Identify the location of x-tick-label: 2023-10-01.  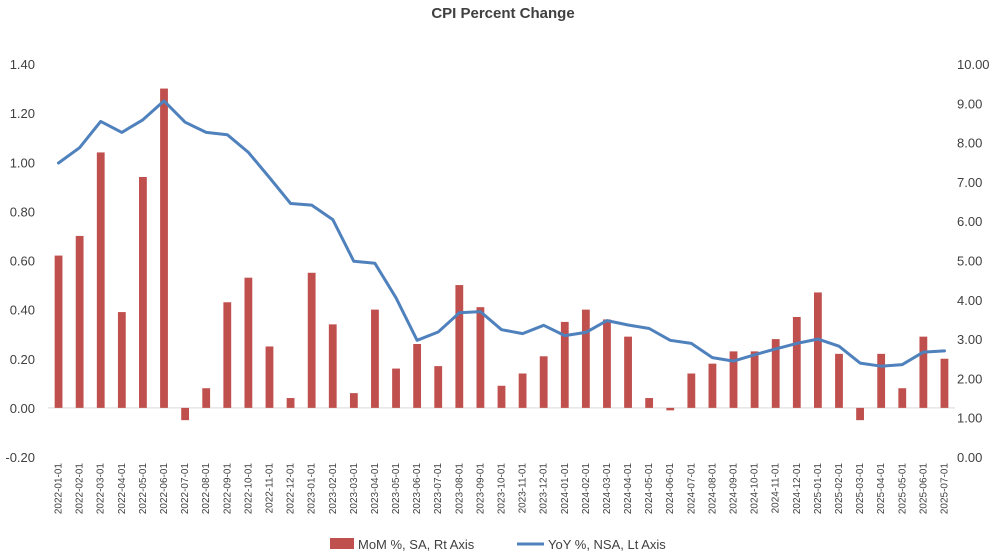
(502, 489).